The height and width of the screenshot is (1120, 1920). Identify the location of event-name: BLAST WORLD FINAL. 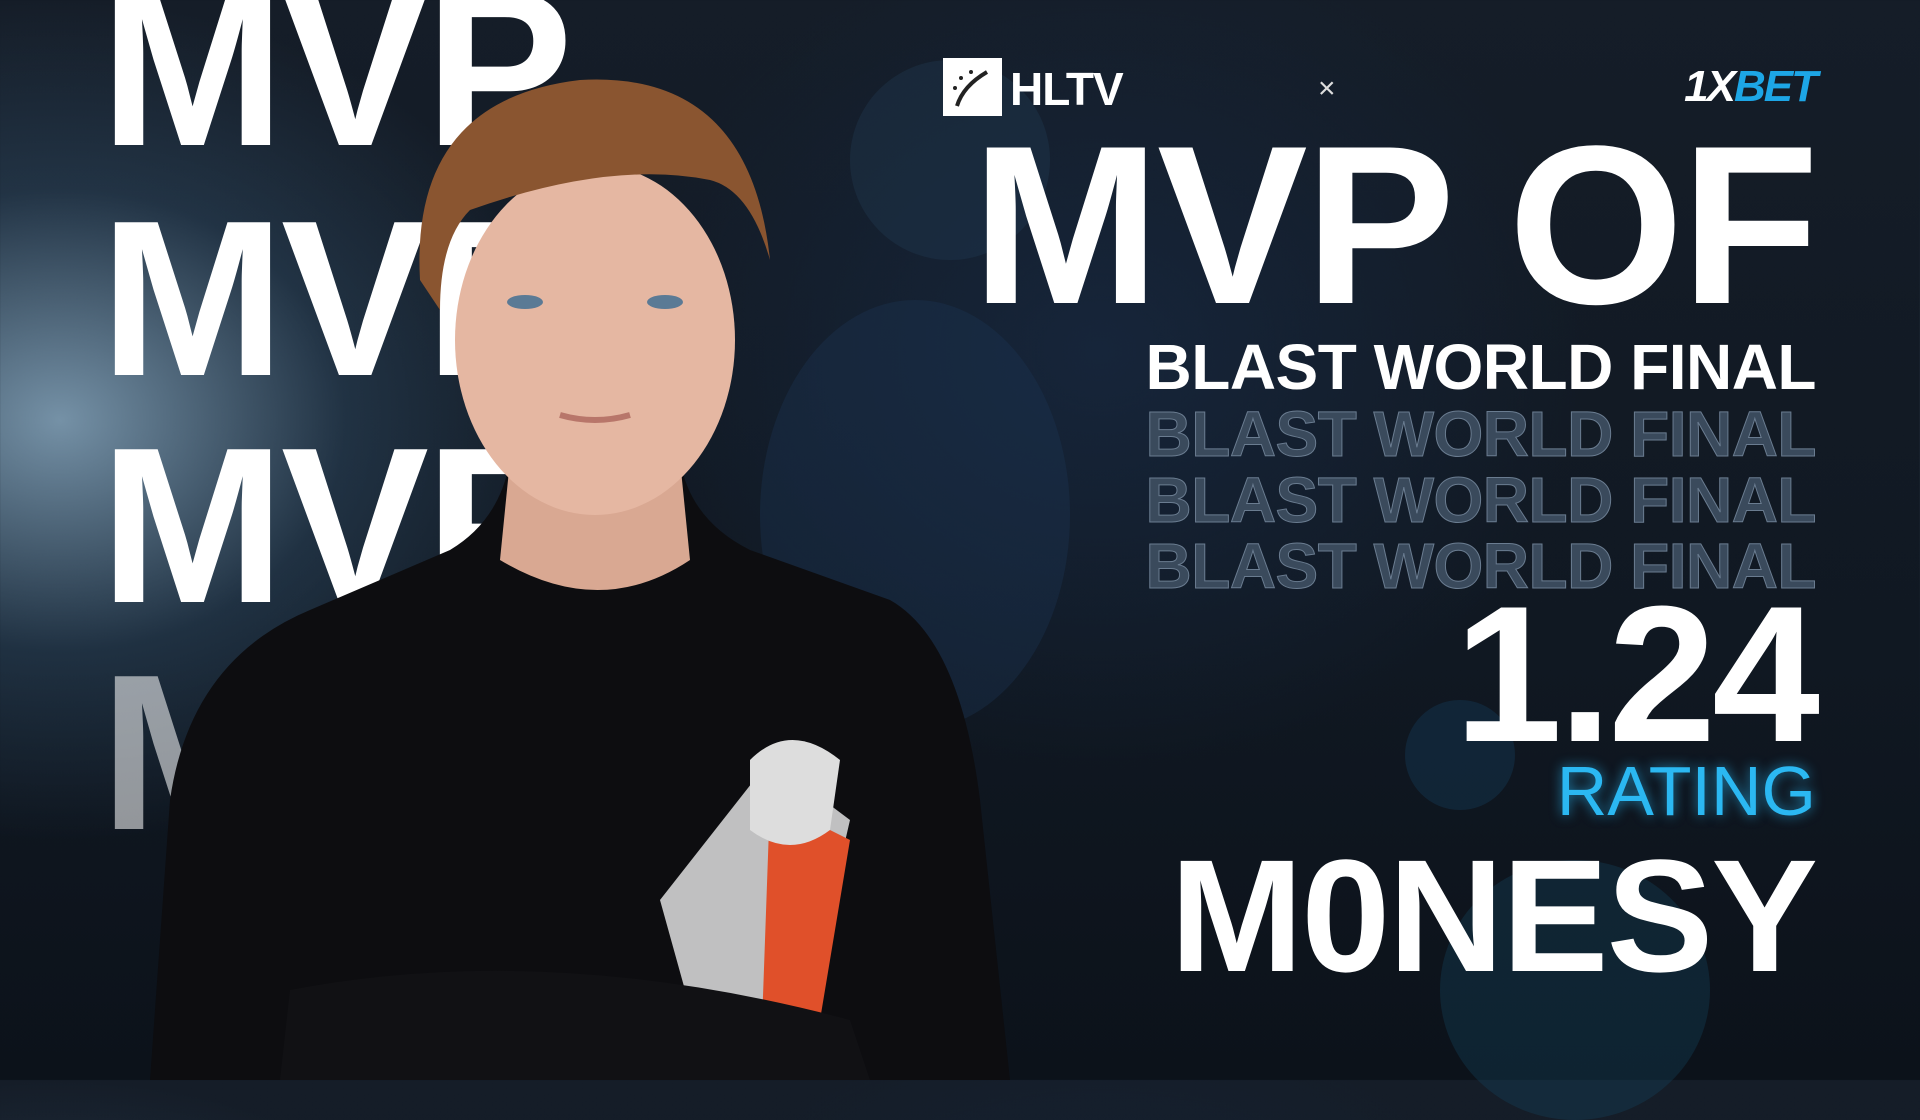
(1481, 367).